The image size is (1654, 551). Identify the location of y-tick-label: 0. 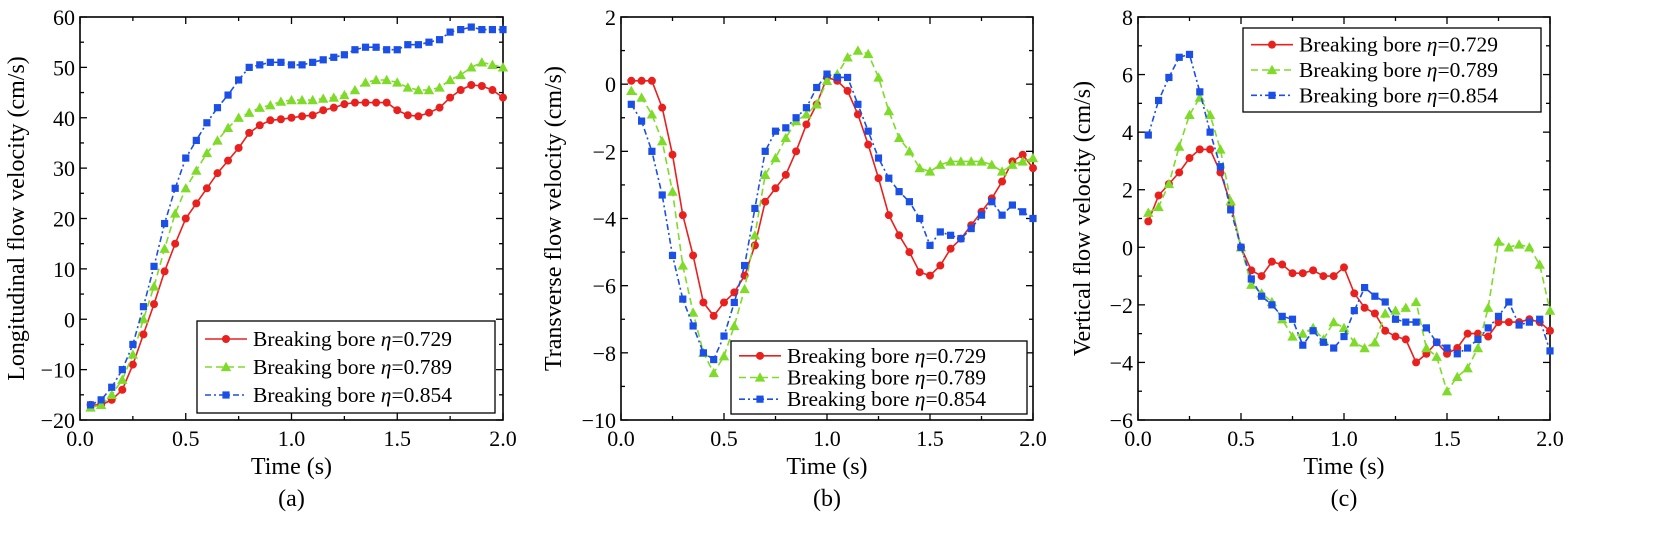
(610, 84).